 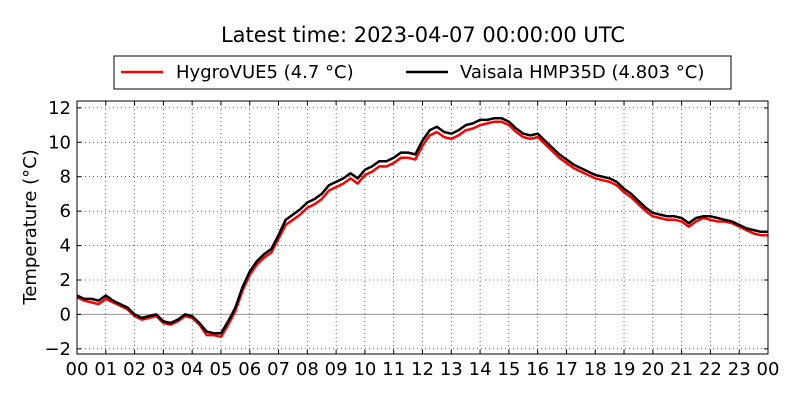 What do you see at coordinates (249, 369) in the screenshot?
I see `x-tick-label: 06` at bounding box center [249, 369].